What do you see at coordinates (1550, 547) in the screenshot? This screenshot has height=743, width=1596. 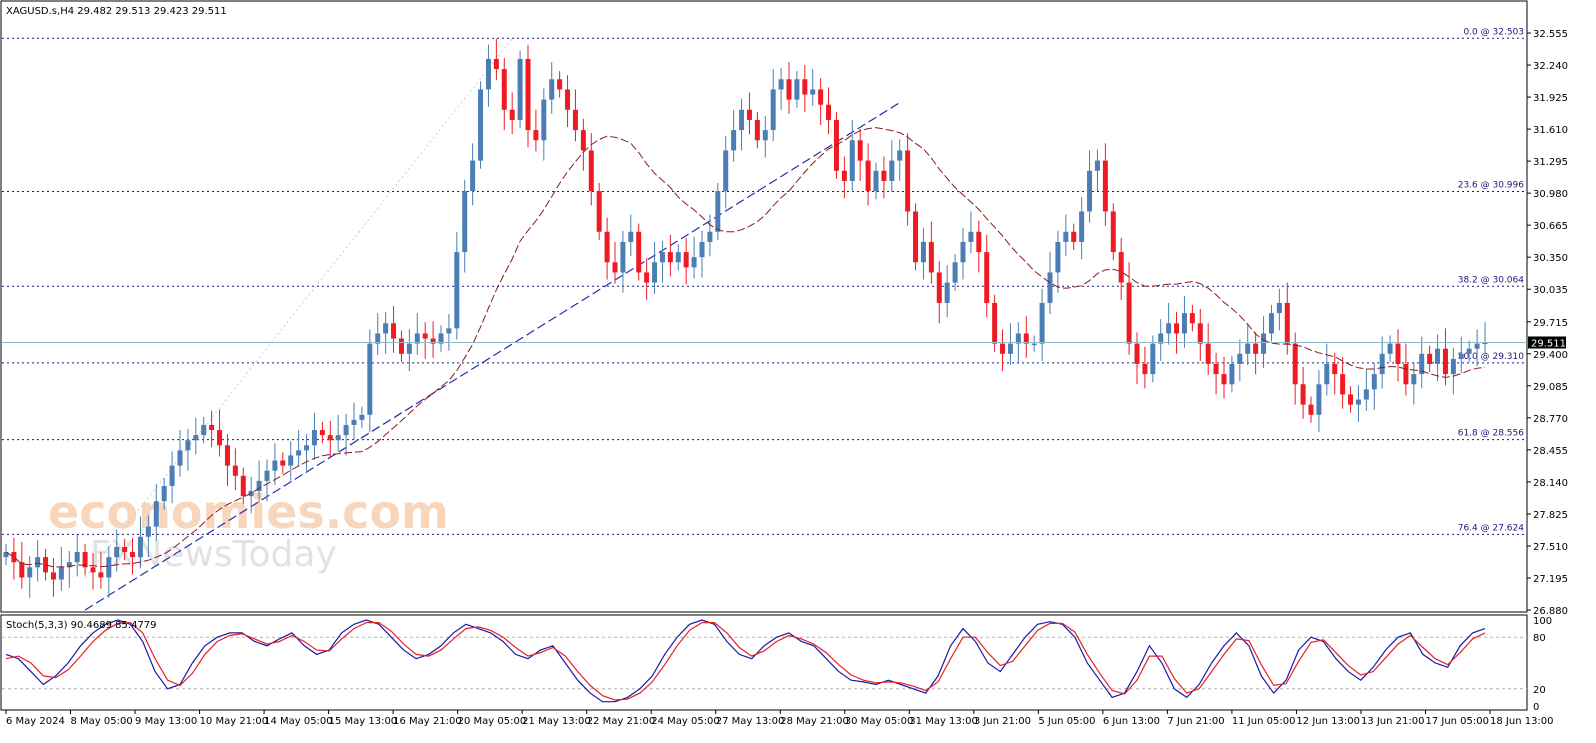 I see `price-tick-label: 27.510` at bounding box center [1550, 547].